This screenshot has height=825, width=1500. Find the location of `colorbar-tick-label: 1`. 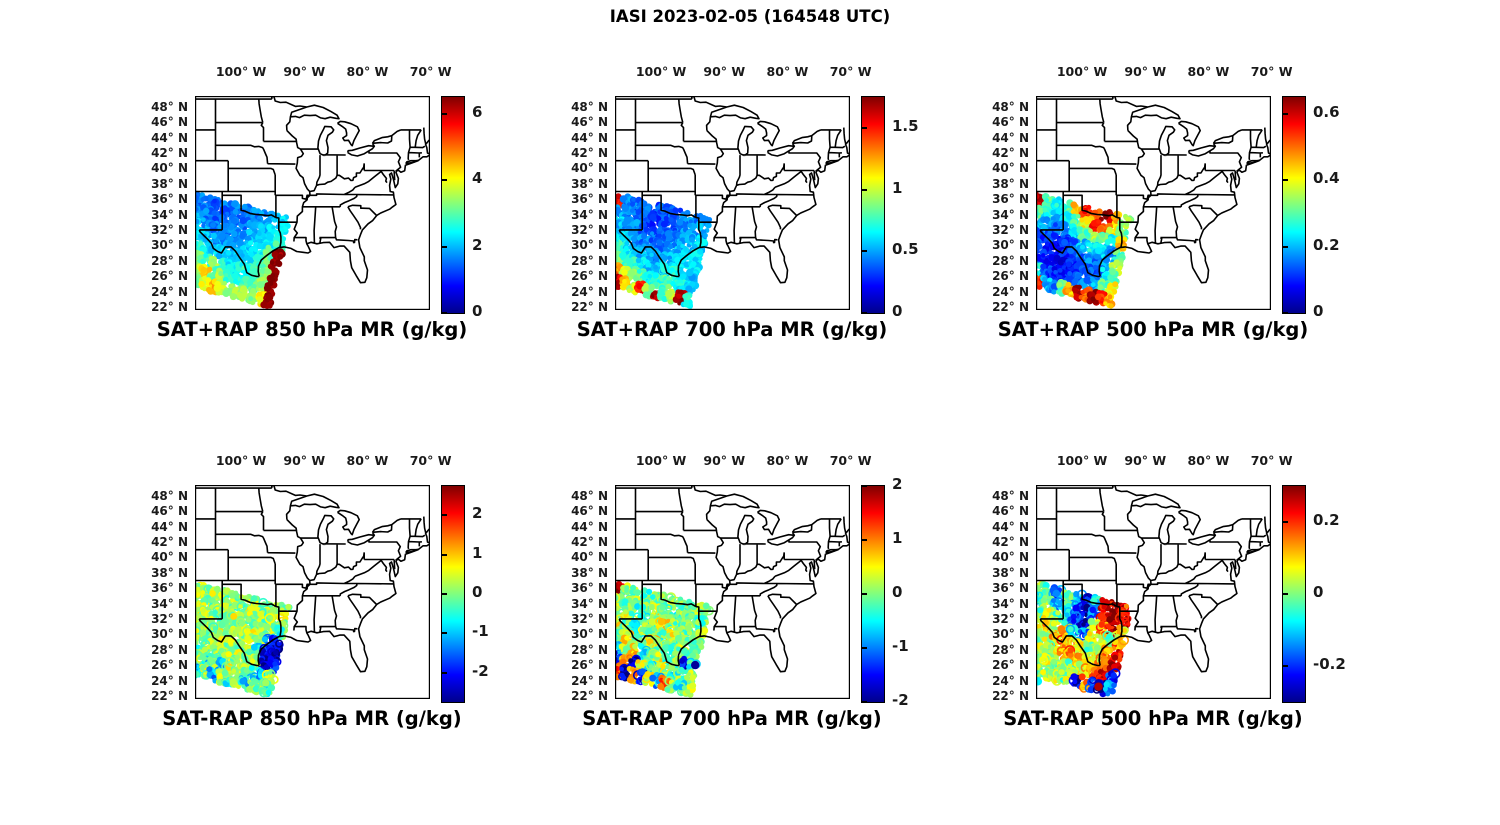

colorbar-tick-label: 1 is located at coordinates (897, 538).